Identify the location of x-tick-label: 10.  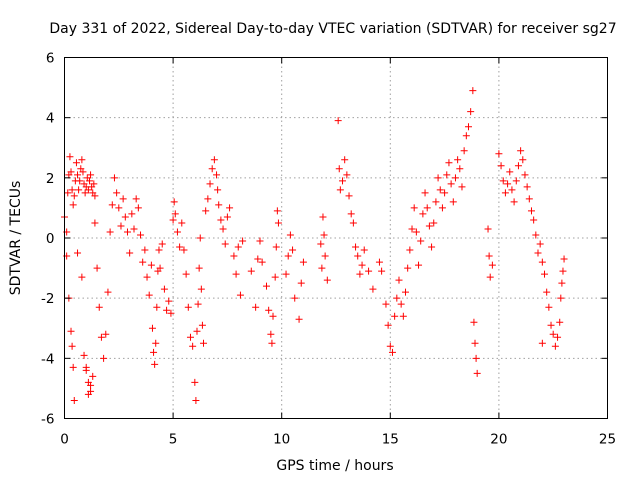
(281, 440).